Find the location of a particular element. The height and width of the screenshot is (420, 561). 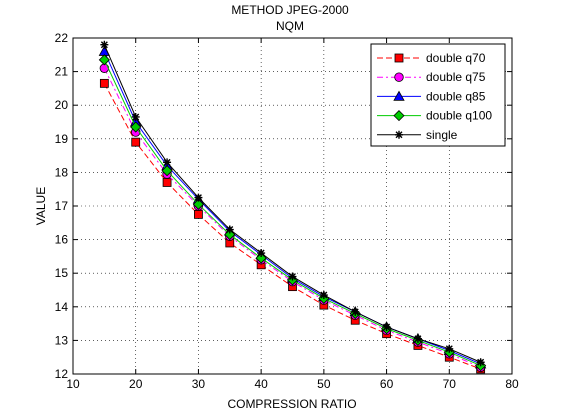

y-tick-label: 12 is located at coordinates (62, 374).